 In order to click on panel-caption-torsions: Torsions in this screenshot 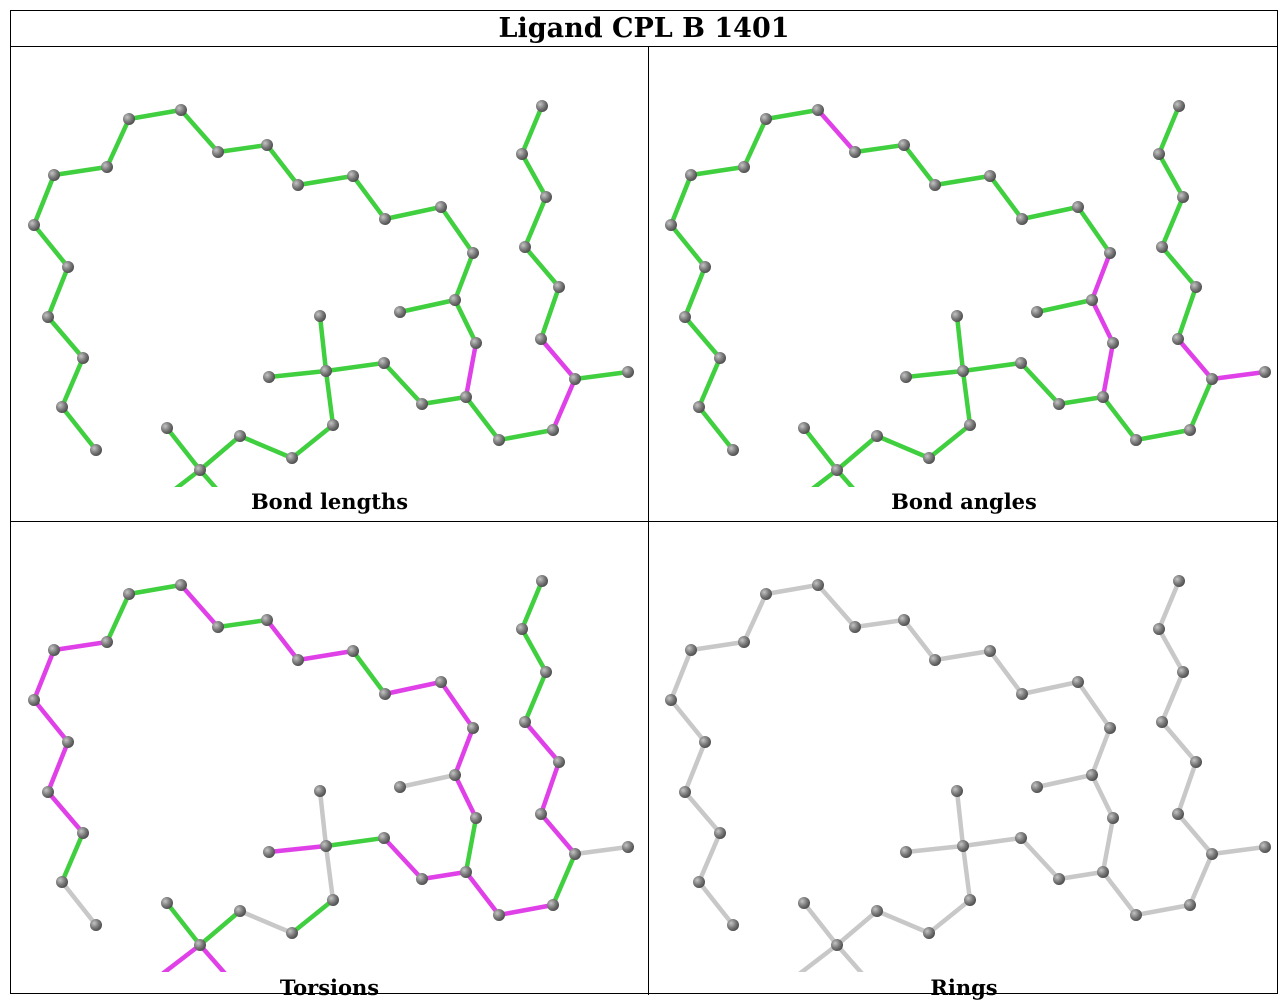, I will do `click(329, 987)`.